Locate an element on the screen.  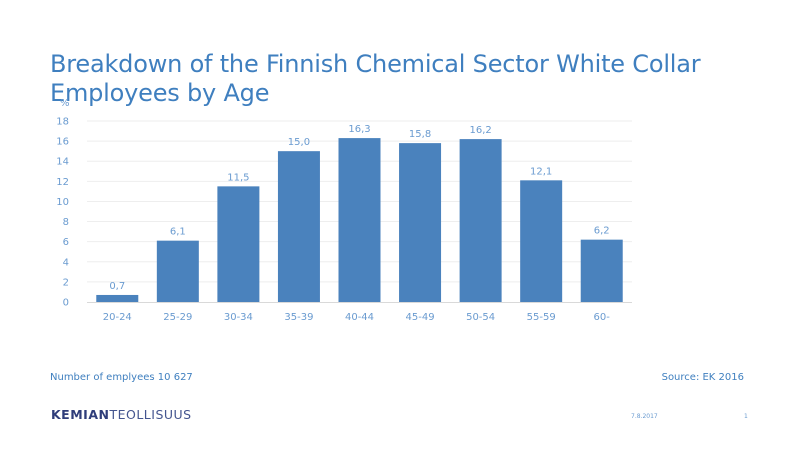
company-logo: KEMIANTEOLLISUUS is located at coordinates (121, 414).